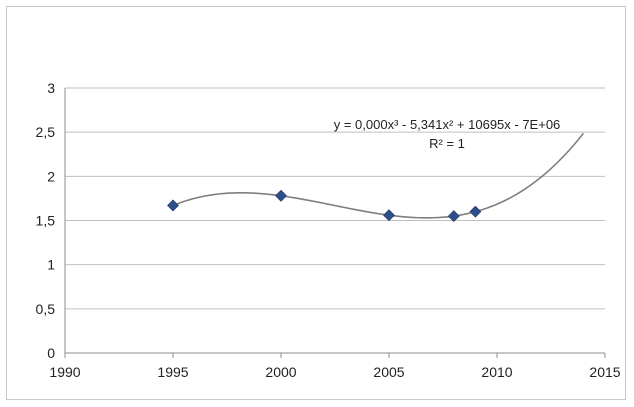 This screenshot has width=634, height=407. I want to click on trendline-layer, so click(378, 175).